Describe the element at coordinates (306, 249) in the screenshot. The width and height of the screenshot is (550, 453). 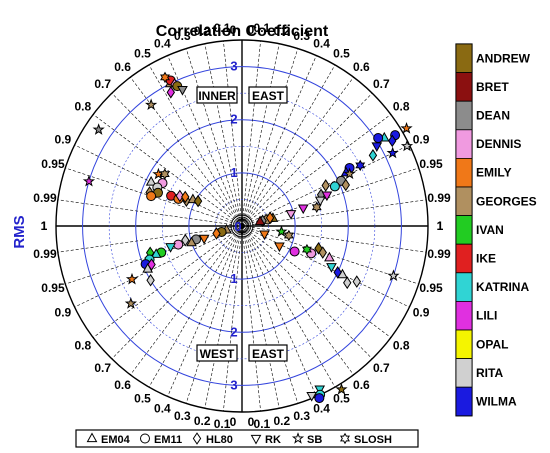
I see `point-ivan-slosh` at that location.